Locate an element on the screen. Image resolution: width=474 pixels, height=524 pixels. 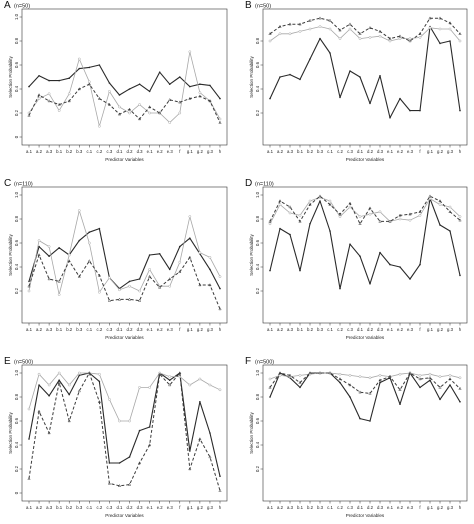
x-tick-label: e.3 is located at coordinates (170, 329).